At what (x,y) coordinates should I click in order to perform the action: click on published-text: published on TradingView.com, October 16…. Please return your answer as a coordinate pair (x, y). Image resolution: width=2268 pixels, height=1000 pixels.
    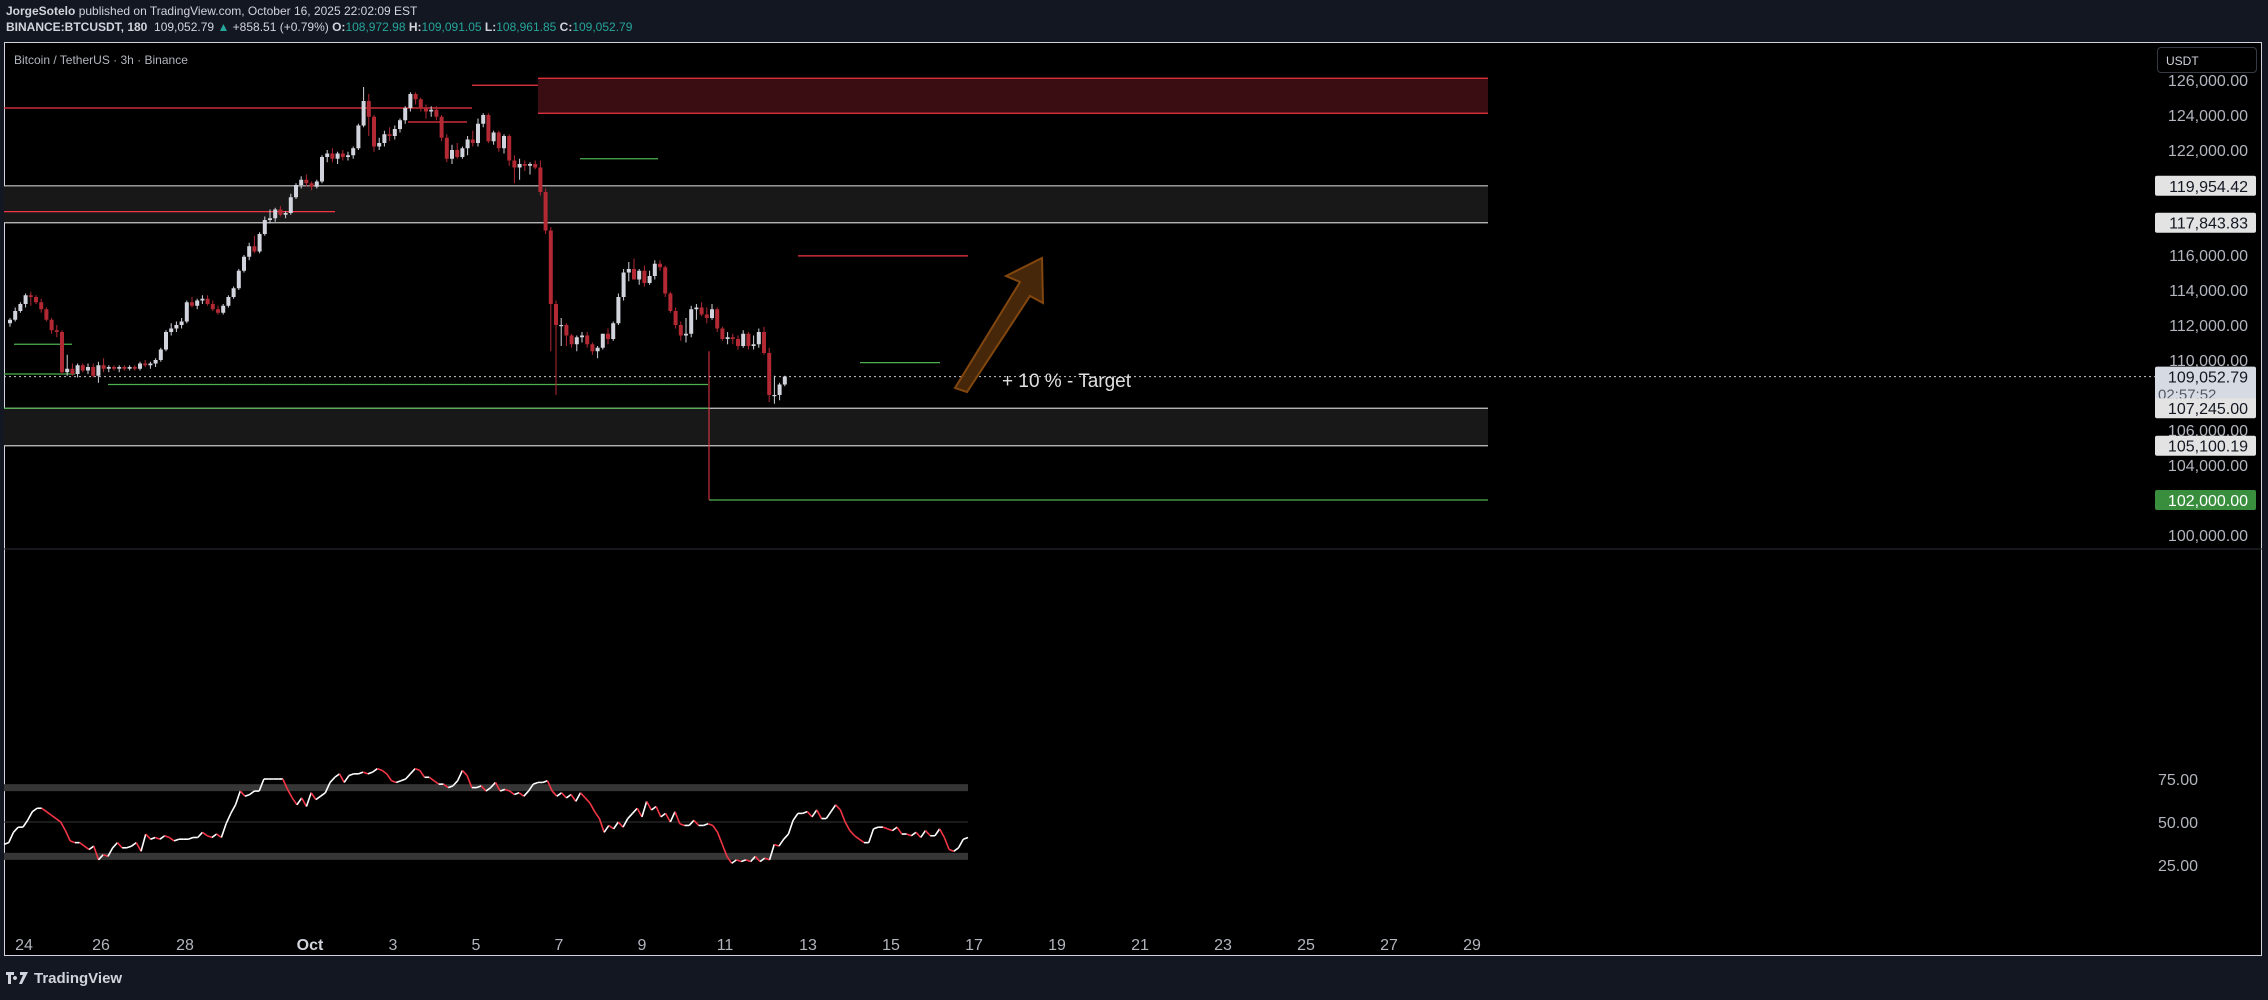
    Looking at the image, I should click on (248, 11).